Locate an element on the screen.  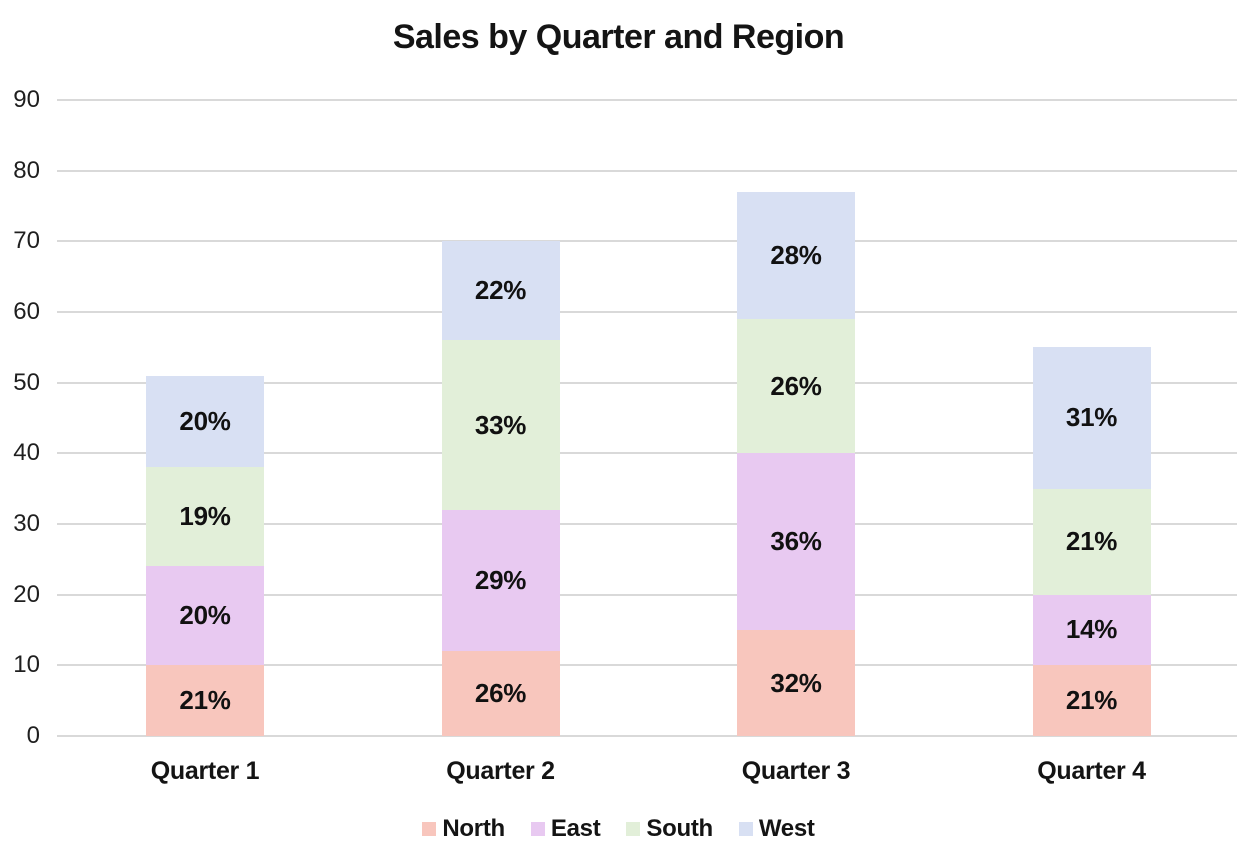
chart-legend: North East South West is located at coordinates (618, 829).